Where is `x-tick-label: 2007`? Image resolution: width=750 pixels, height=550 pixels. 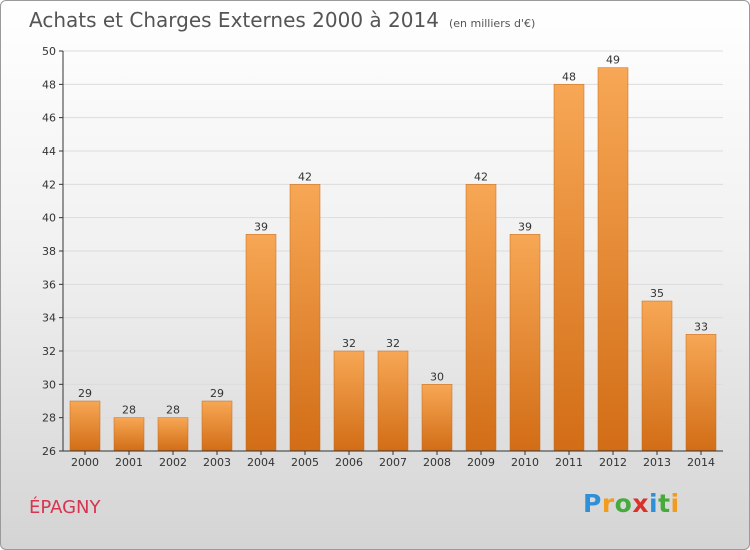
x-tick-label: 2007 is located at coordinates (393, 462).